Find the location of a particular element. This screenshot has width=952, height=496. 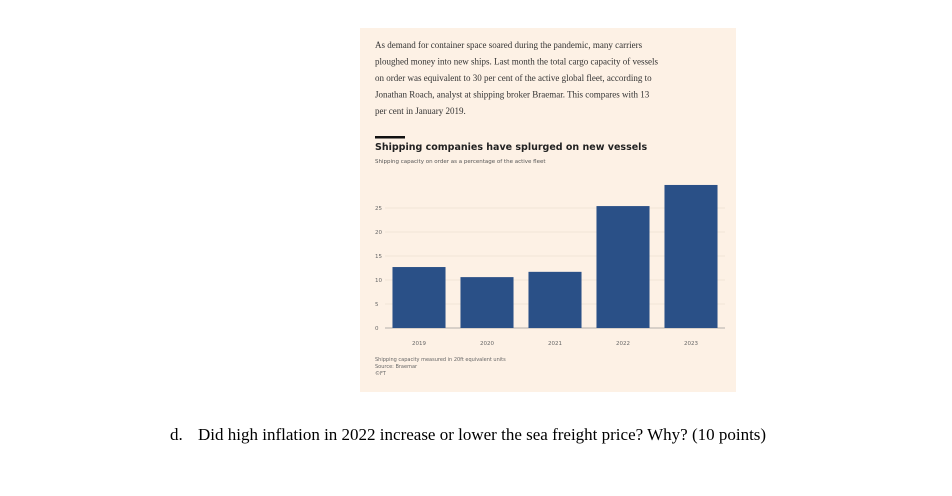

article-line: per cent in January 2019. is located at coordinates (420, 111).